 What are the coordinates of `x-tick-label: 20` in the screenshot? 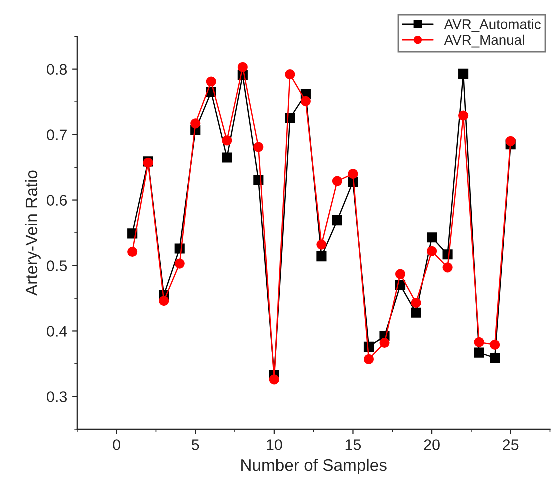 It's located at (432, 445).